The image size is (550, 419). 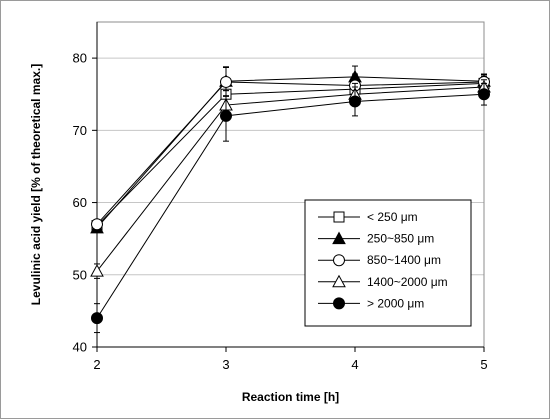 I want to click on legend-item: 250~850 μm, so click(x=376, y=238).